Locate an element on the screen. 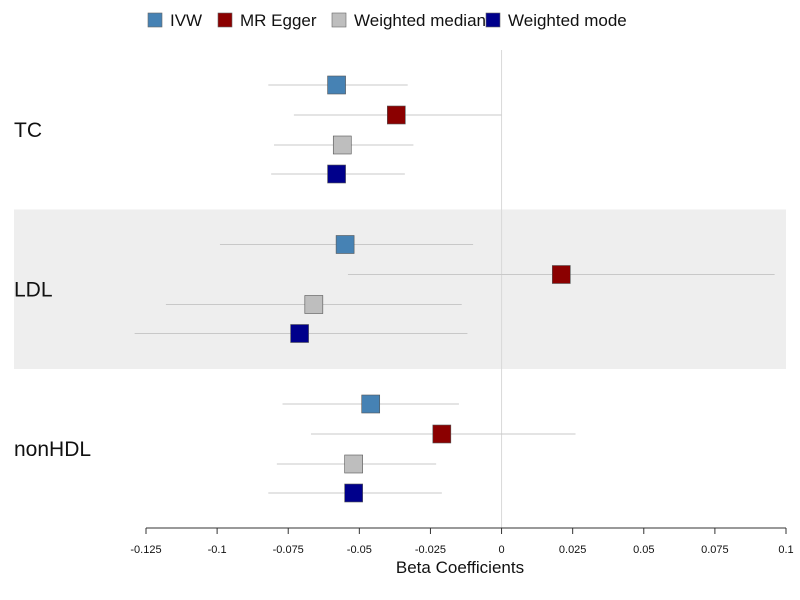  legend-label: MR Egger is located at coordinates (278, 20).